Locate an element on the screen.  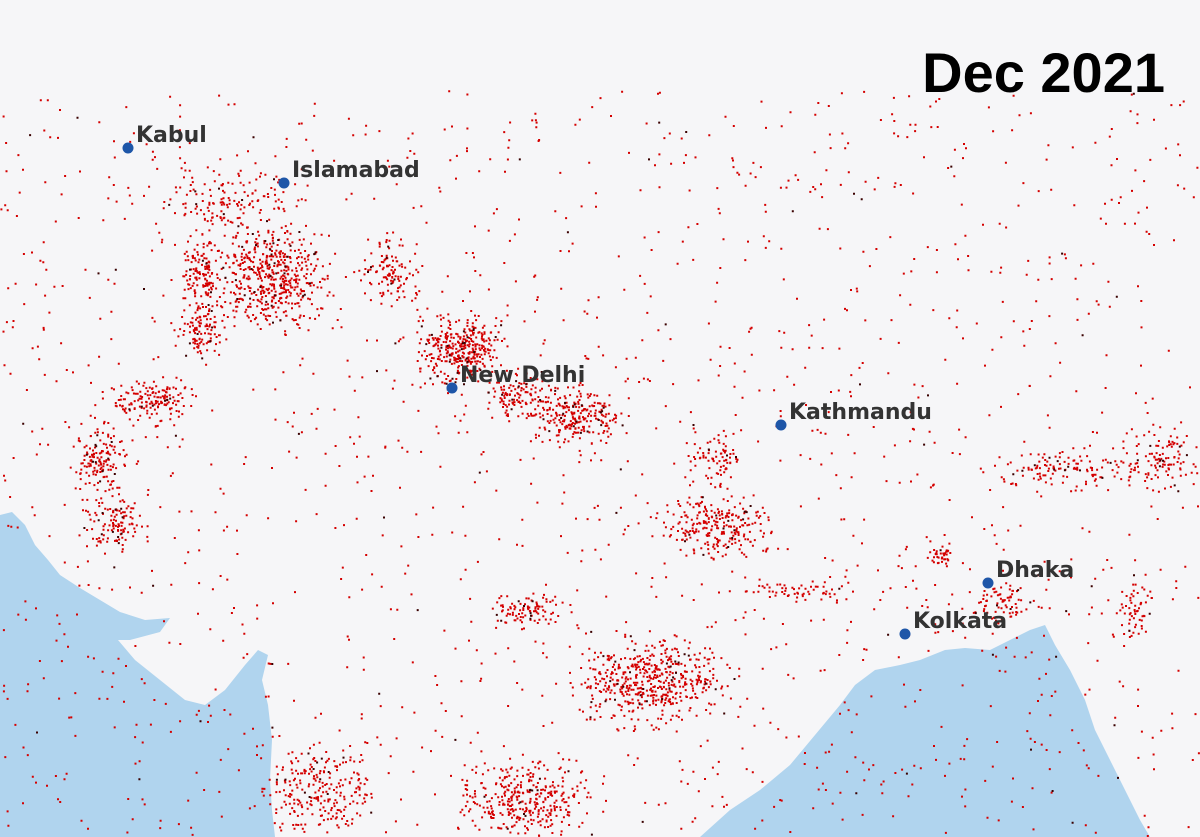
city-label: Islamabad is located at coordinates (356, 170).